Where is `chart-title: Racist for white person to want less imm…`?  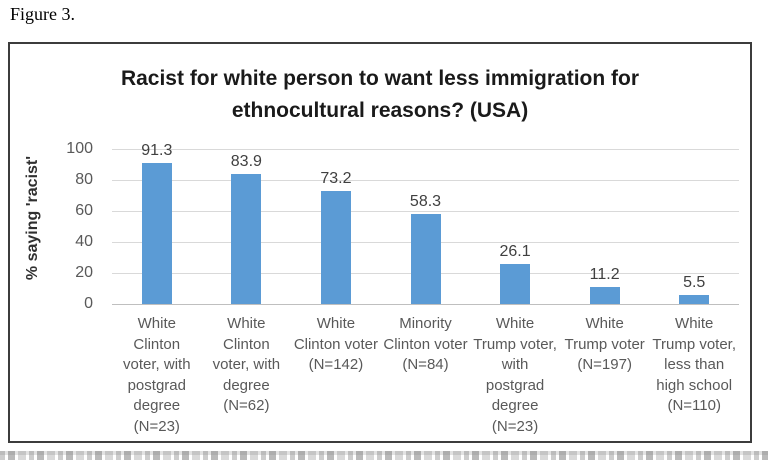 chart-title: Racist for white person to want less imm… is located at coordinates (380, 95).